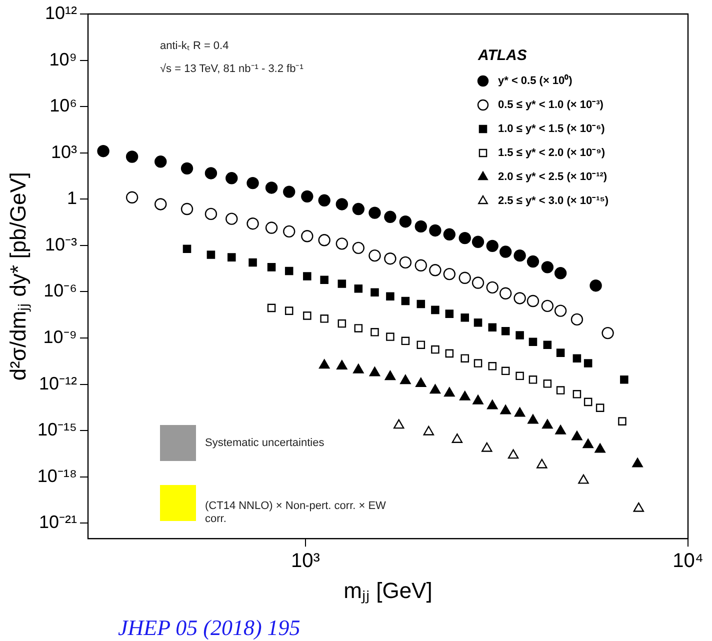 The width and height of the screenshot is (712, 641). What do you see at coordinates (60, 336) in the screenshot?
I see `y-tick-label: 10⁻⁹` at bounding box center [60, 336].